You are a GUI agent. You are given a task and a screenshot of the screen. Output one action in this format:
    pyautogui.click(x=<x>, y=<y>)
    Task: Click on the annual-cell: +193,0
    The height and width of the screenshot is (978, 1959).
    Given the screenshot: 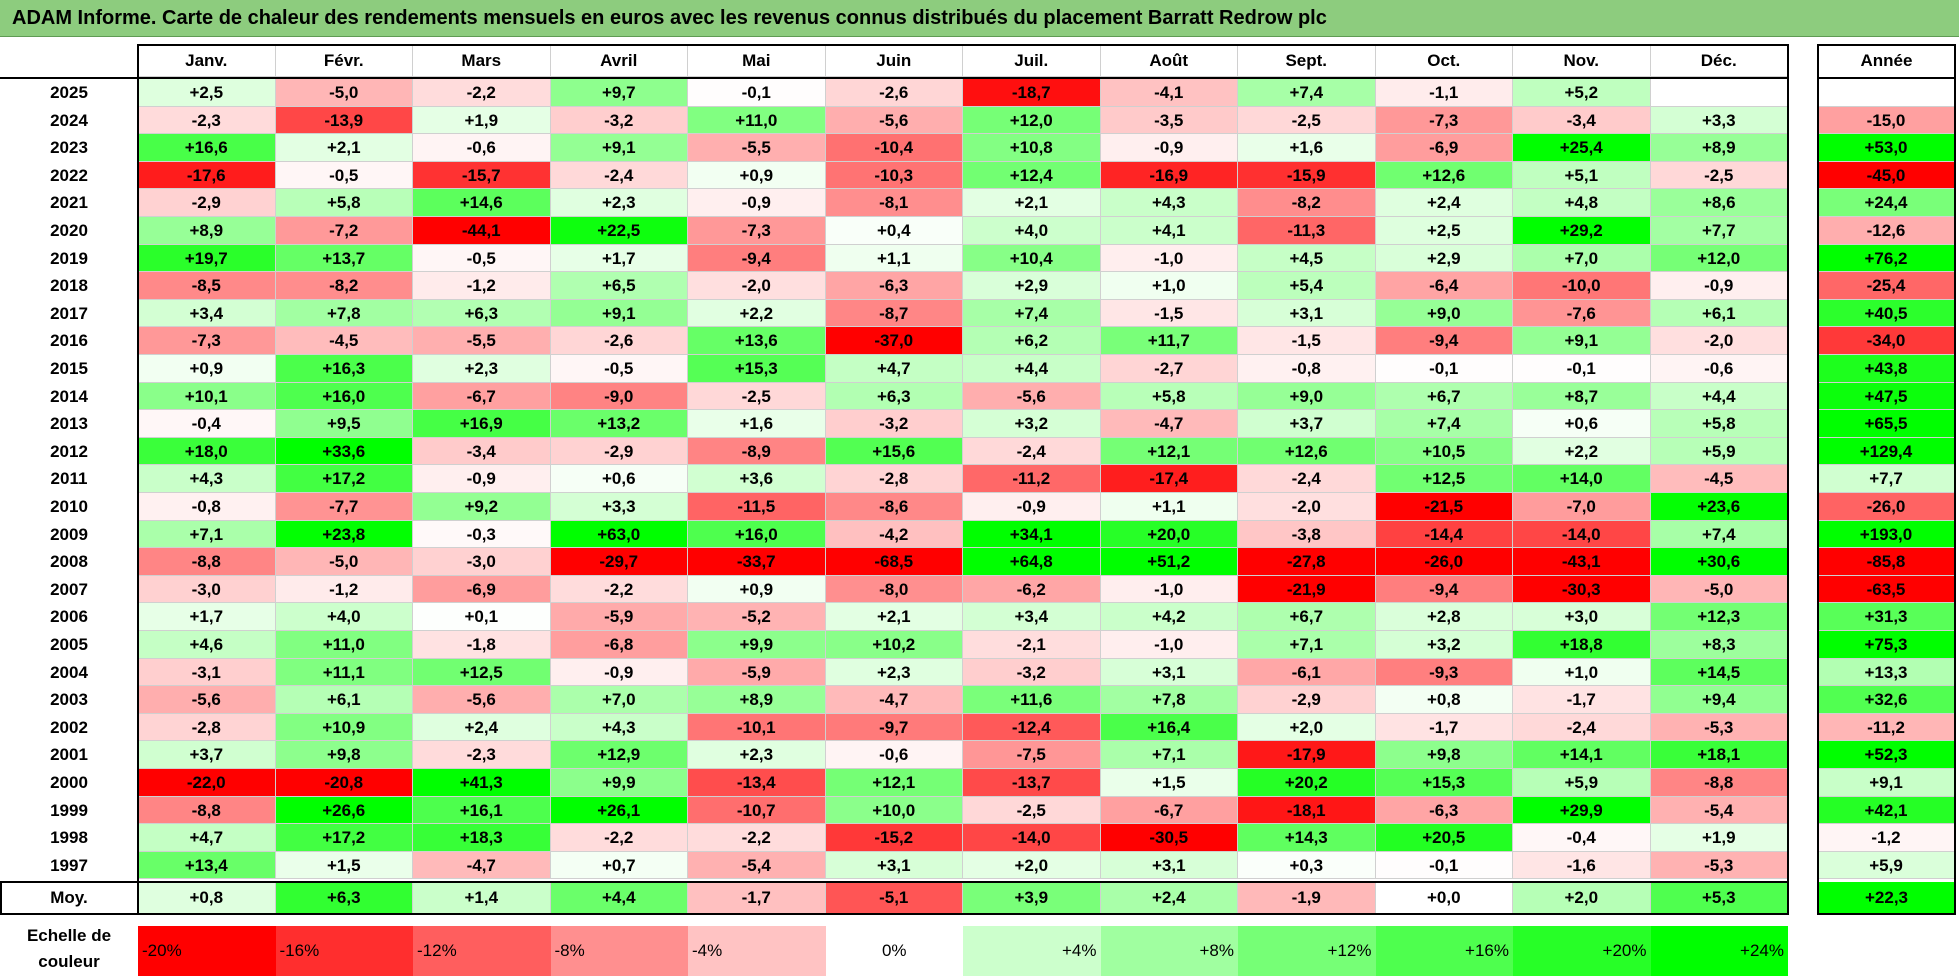 What is the action you would take?
    pyautogui.click(x=1886, y=534)
    